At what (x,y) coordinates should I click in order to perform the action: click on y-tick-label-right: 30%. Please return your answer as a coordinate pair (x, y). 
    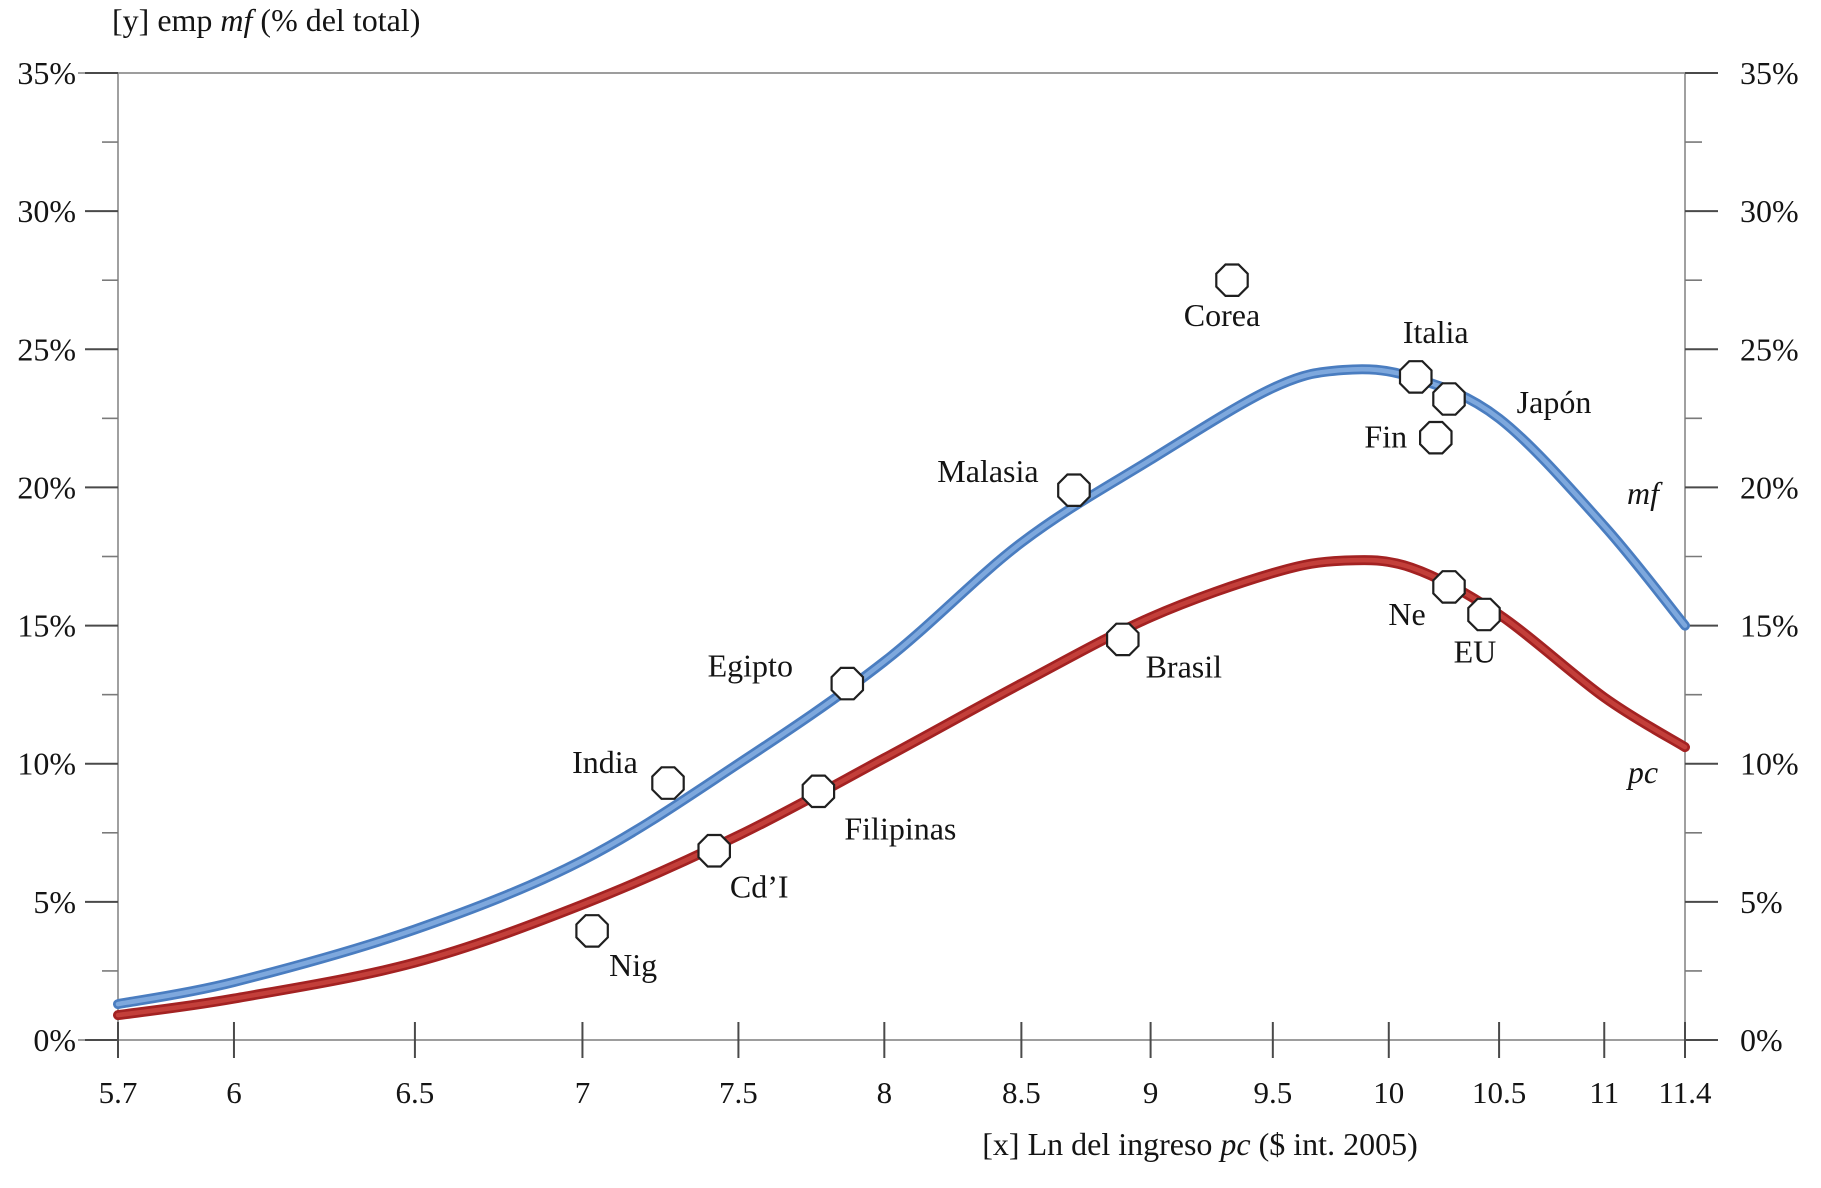
    Looking at the image, I should click on (1769, 211).